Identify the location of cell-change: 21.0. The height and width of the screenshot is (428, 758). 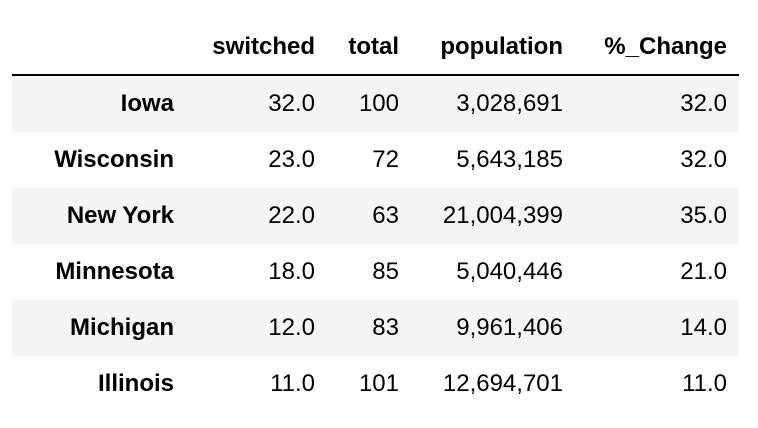
(703, 271).